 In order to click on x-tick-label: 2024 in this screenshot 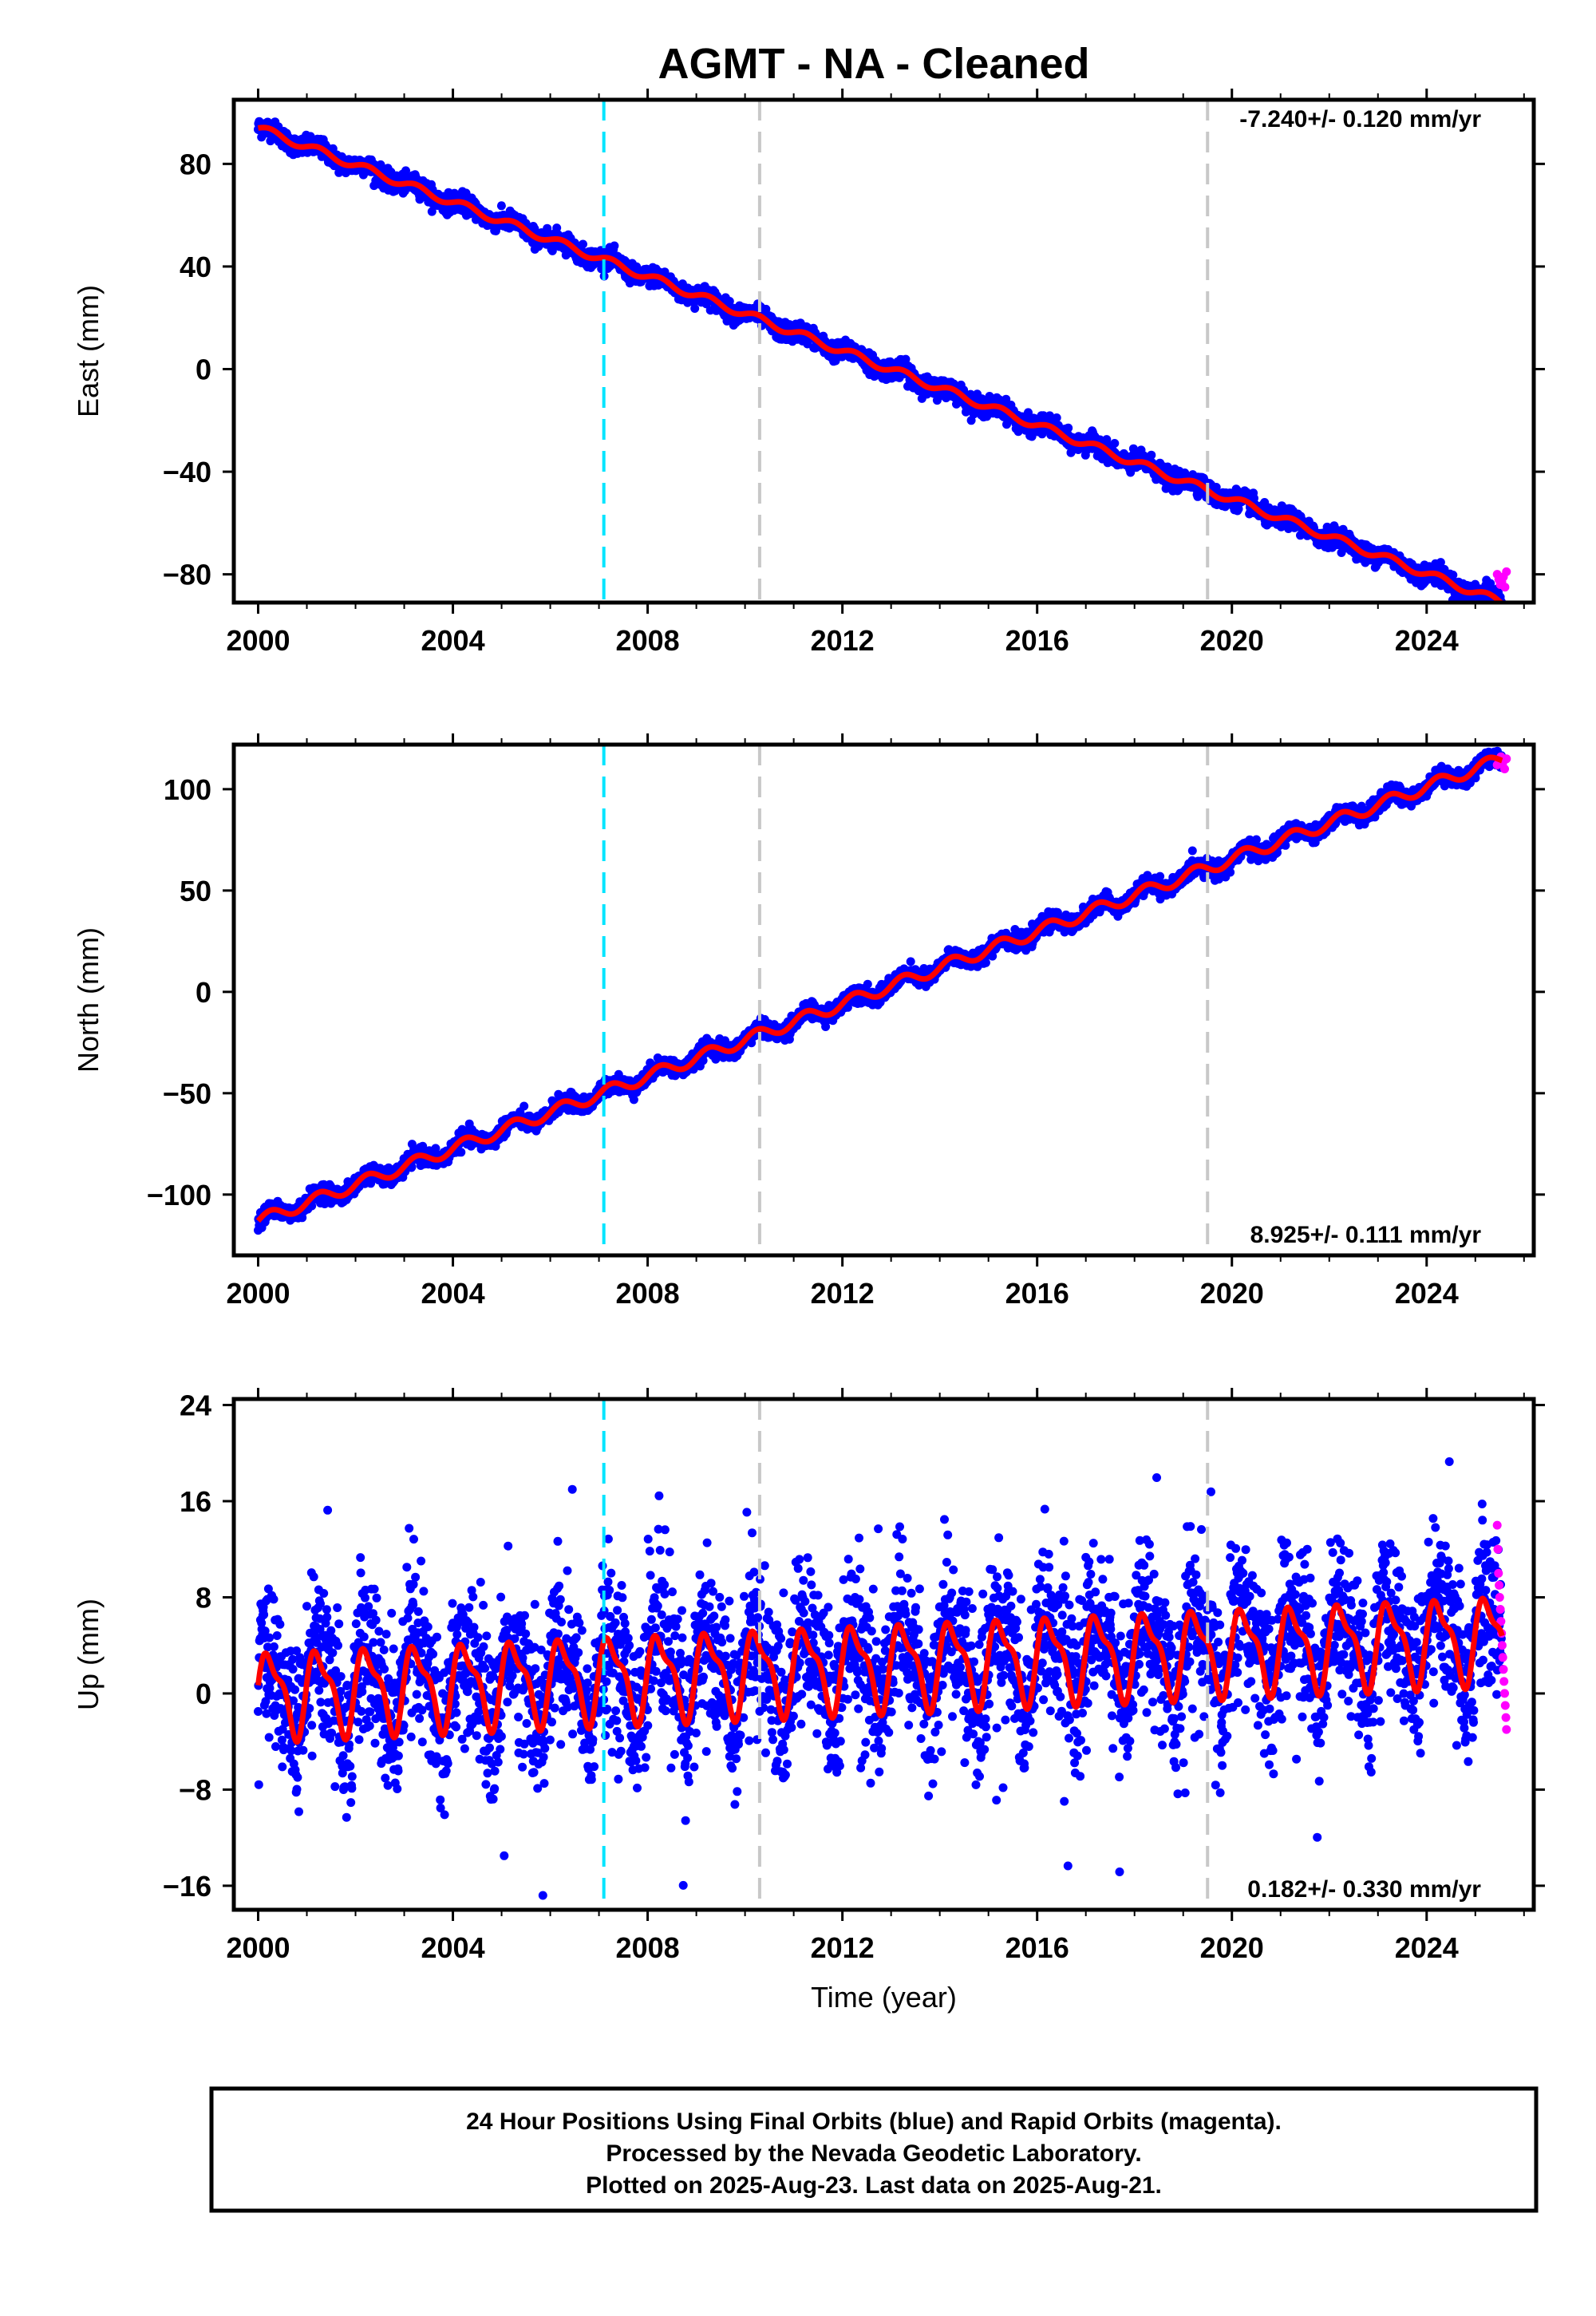, I will do `click(1427, 640)`.